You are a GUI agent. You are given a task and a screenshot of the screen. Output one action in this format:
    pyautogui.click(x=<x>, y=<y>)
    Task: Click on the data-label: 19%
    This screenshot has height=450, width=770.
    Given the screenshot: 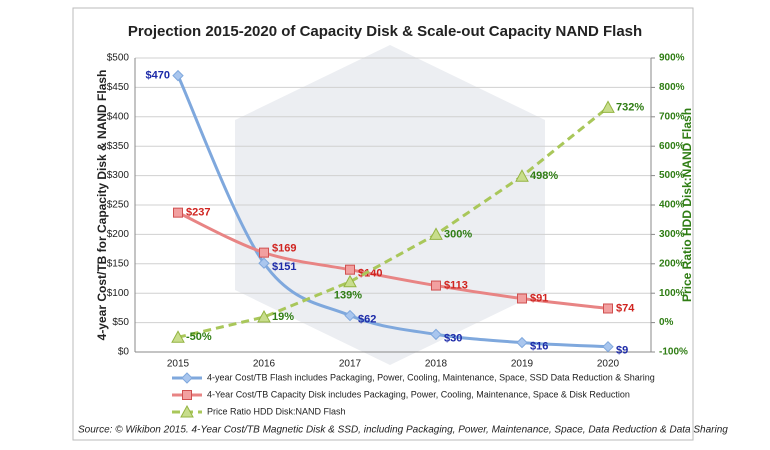 What is the action you would take?
    pyautogui.click(x=283, y=317)
    